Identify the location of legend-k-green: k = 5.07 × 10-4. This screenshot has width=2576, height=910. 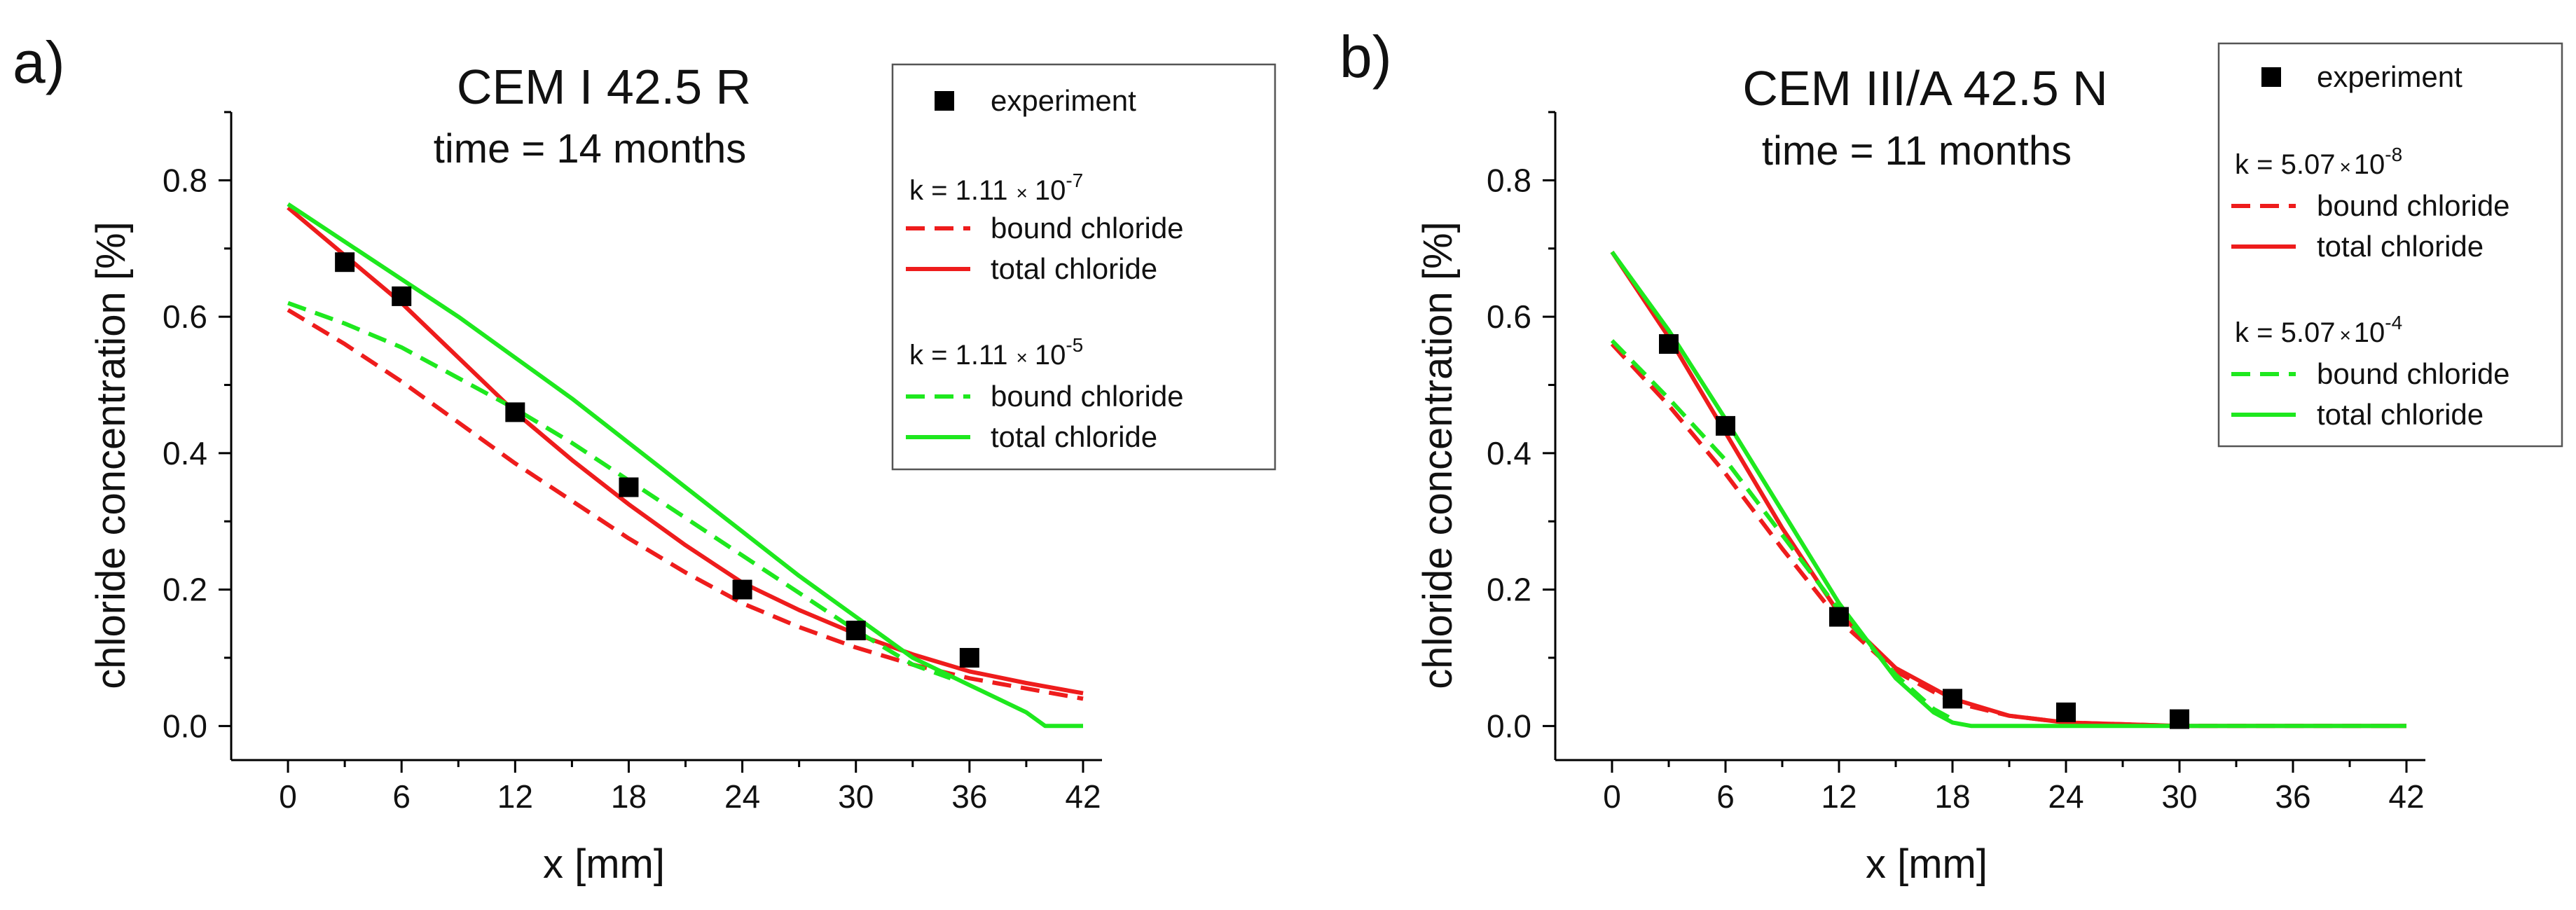
(2318, 330).